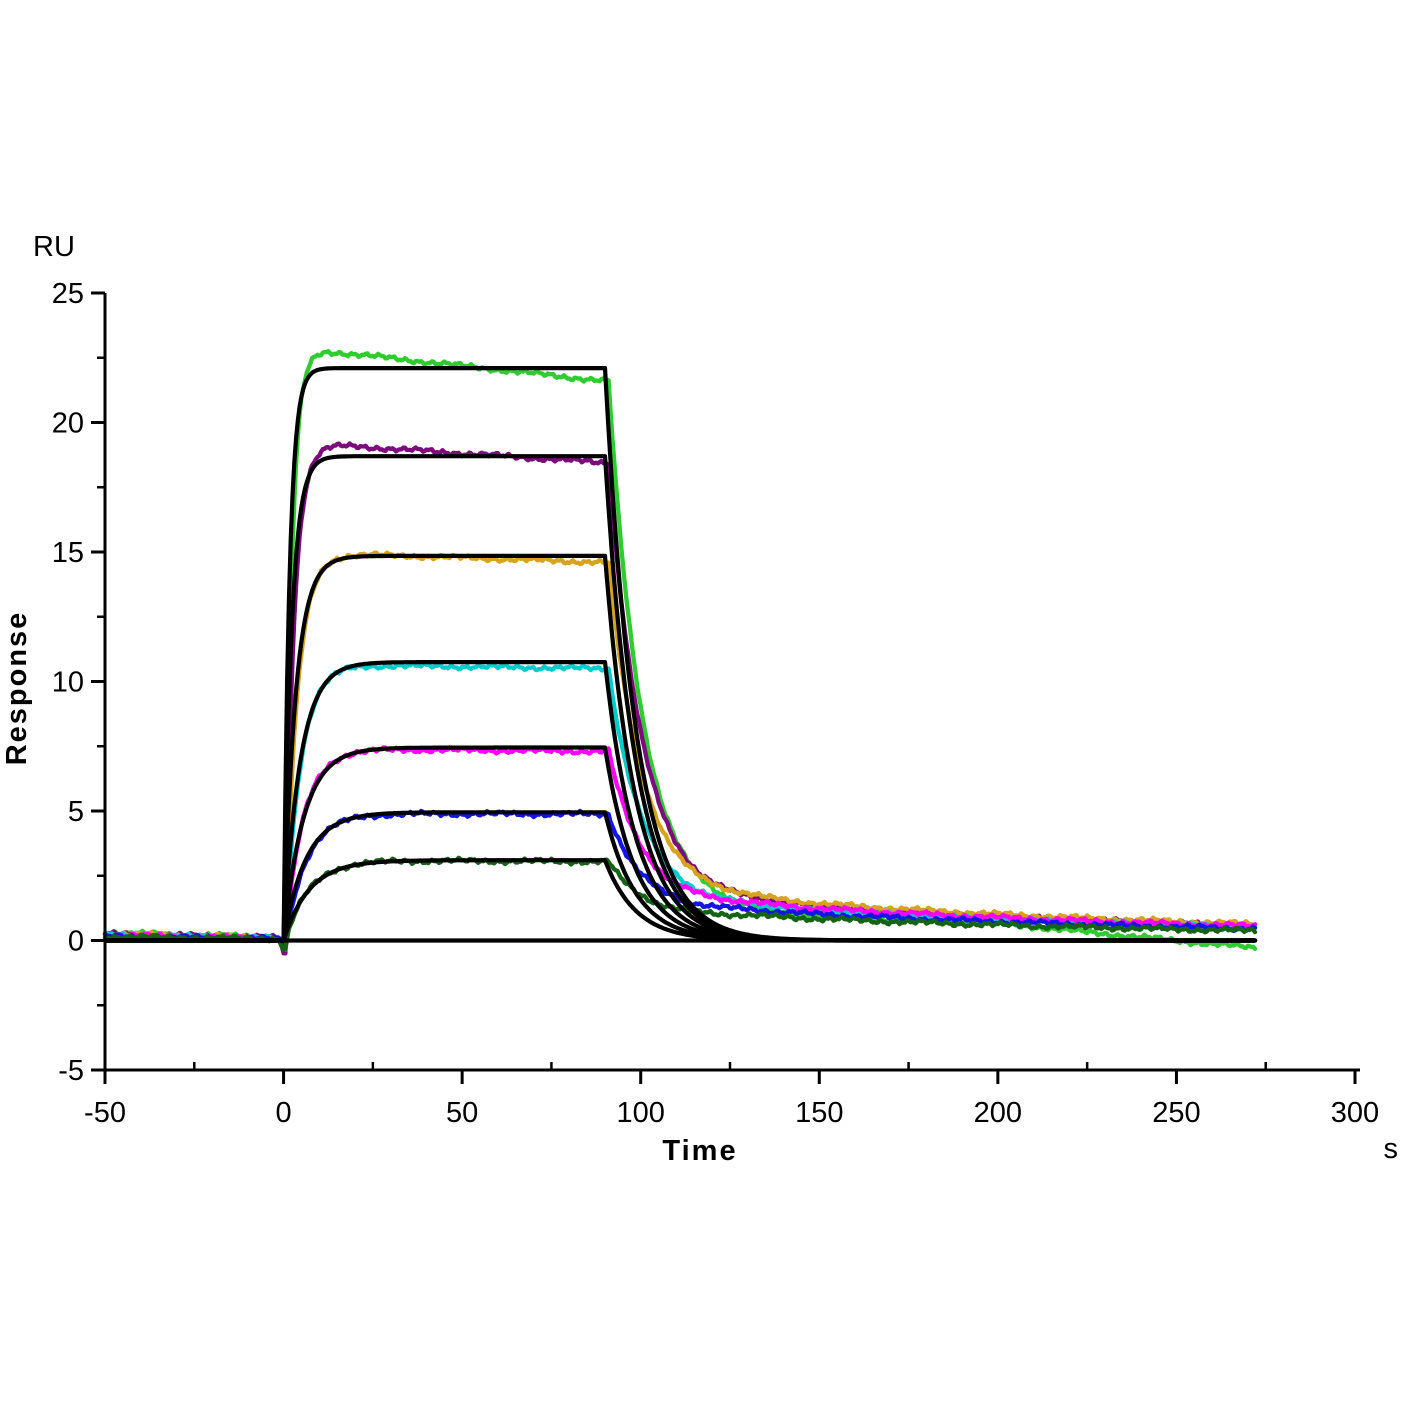 The image size is (1401, 1401). I want to click on y-tick-label-5: 5, so click(76, 812).